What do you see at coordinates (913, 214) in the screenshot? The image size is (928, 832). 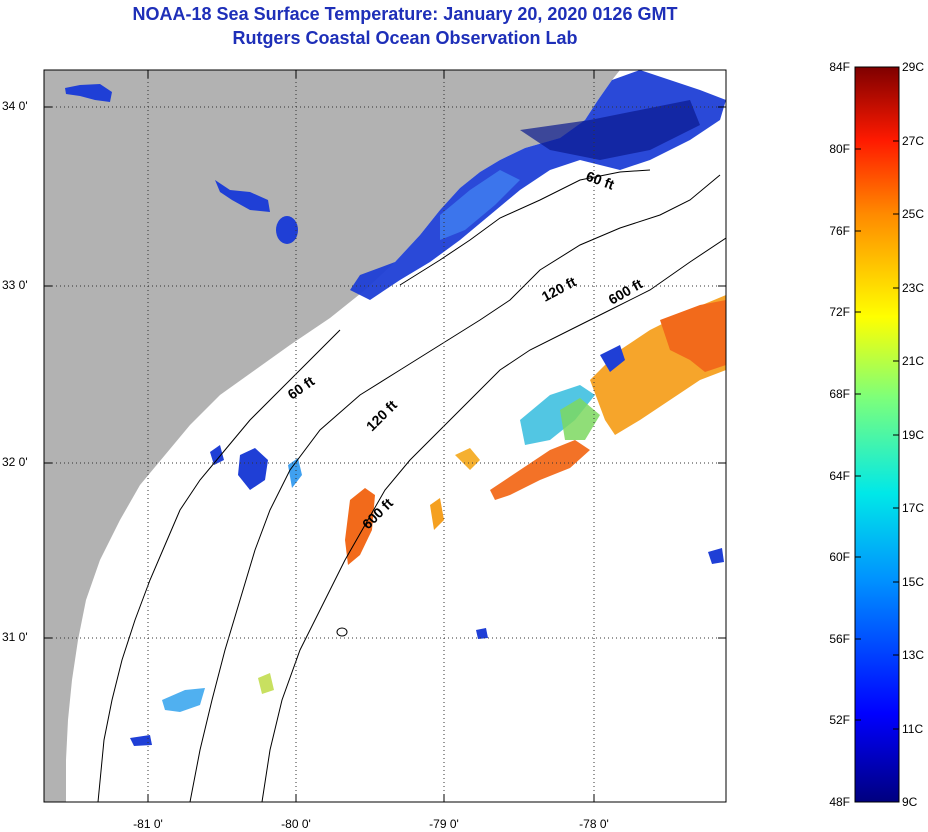 I see `colorbar-c-25: 25C` at bounding box center [913, 214].